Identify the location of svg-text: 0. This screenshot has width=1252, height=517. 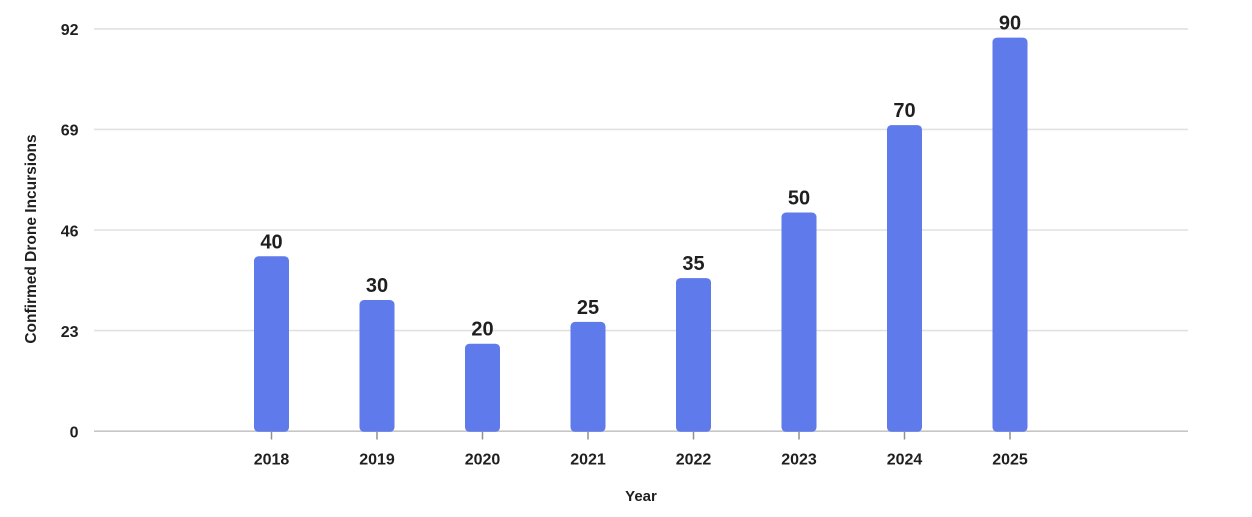
(74, 433).